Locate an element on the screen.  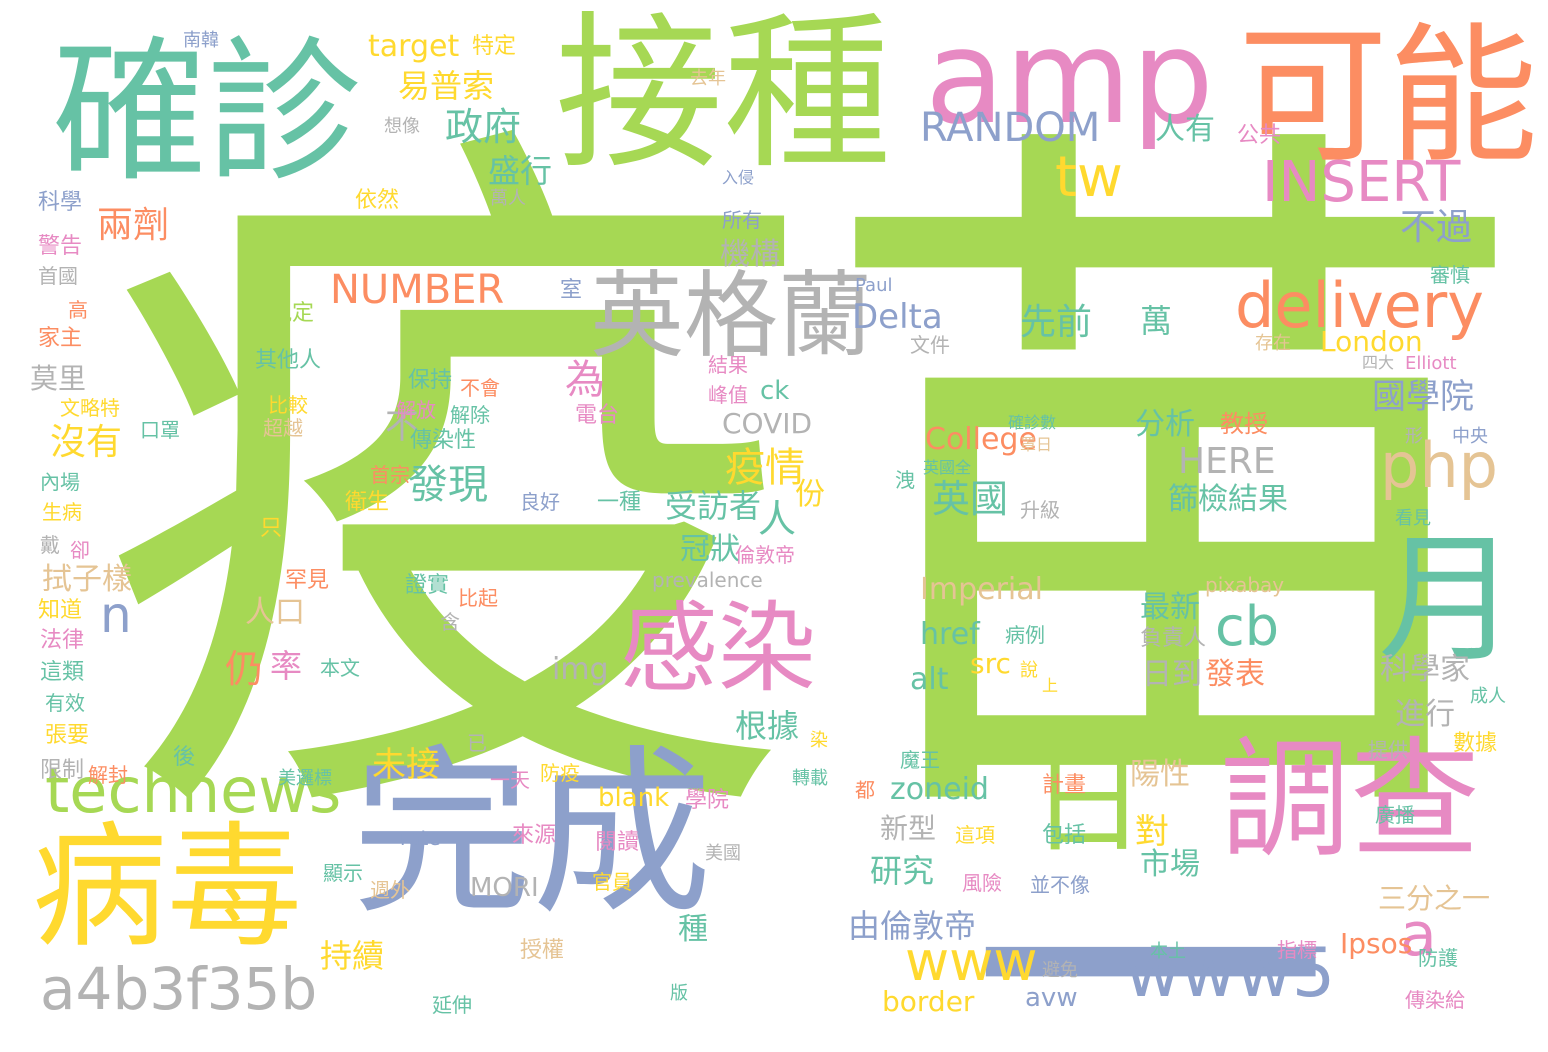
cloud-word: rate is located at coordinates (420, 838).